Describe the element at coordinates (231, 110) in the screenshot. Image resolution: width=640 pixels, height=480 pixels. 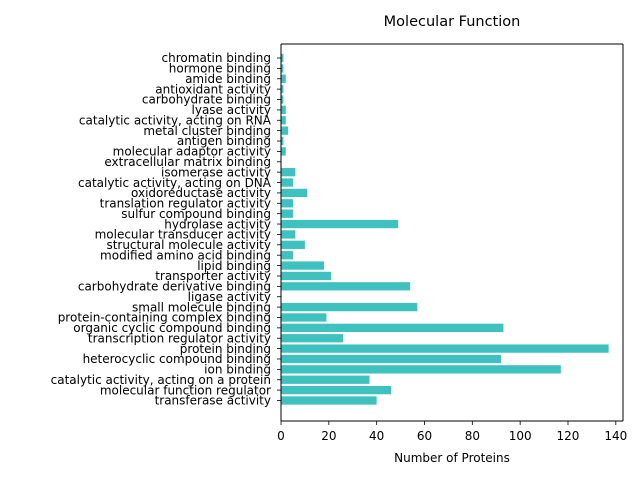
I see `y-tick-label: lyase activity` at that location.